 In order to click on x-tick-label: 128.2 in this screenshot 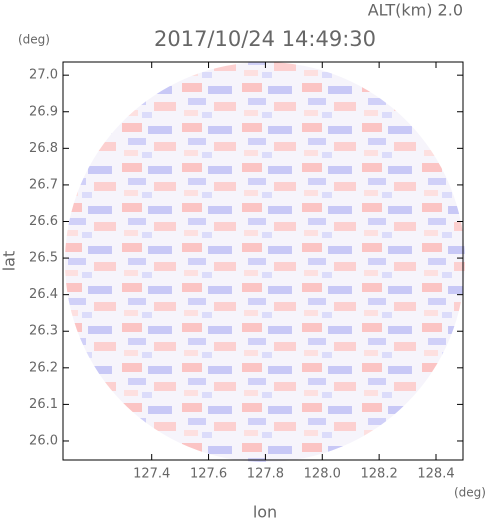, I will do `click(379, 474)`.